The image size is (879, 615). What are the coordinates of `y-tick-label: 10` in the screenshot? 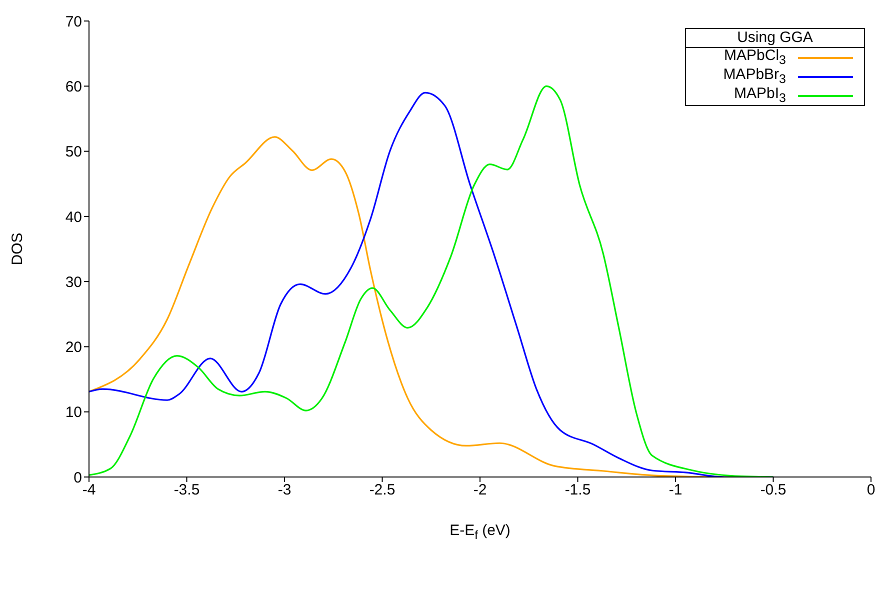 It's located at (73, 413).